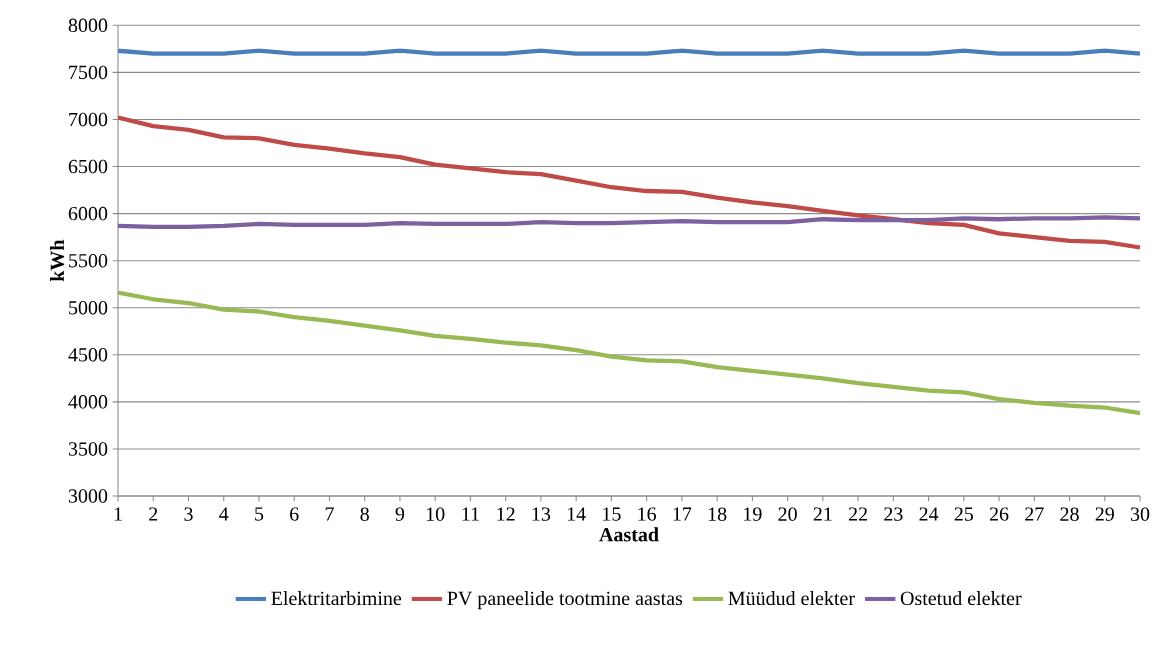 The height and width of the screenshot is (650, 1159). Describe the element at coordinates (294, 514) in the screenshot. I see `x-tick-label: 6` at that location.